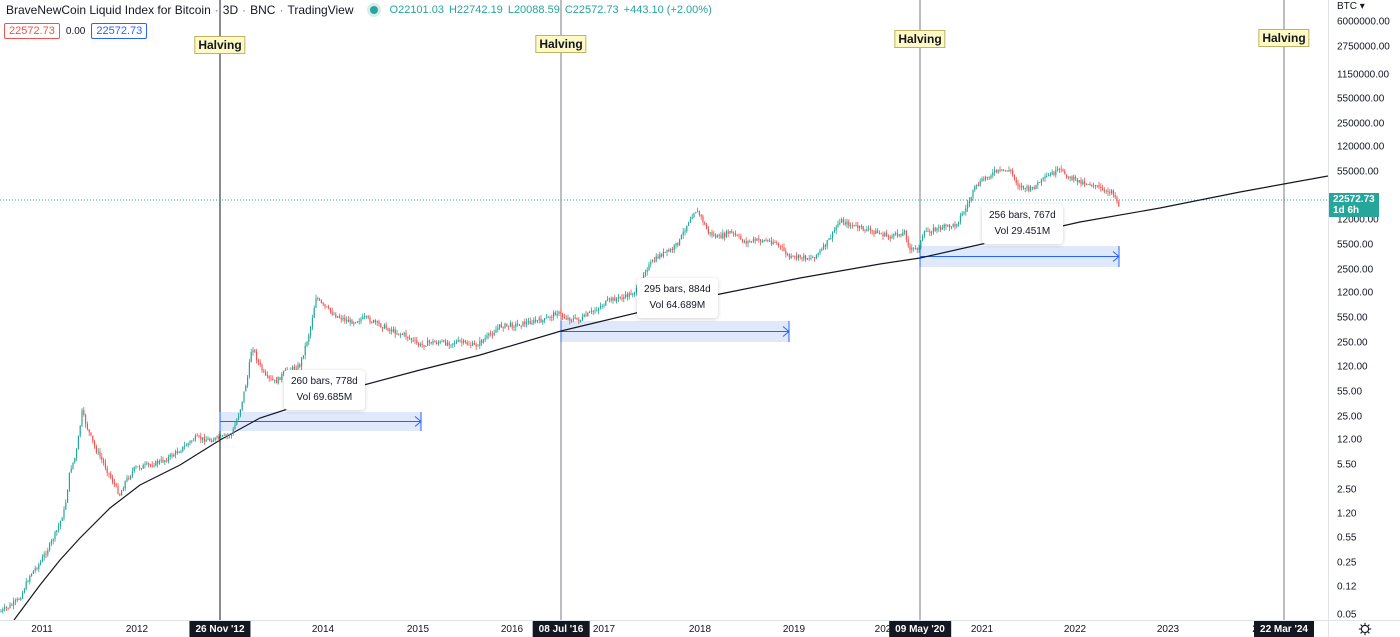 The height and width of the screenshot is (637, 1400). Describe the element at coordinates (1347, 587) in the screenshot. I see `price-tick-label: 0.12` at that location.